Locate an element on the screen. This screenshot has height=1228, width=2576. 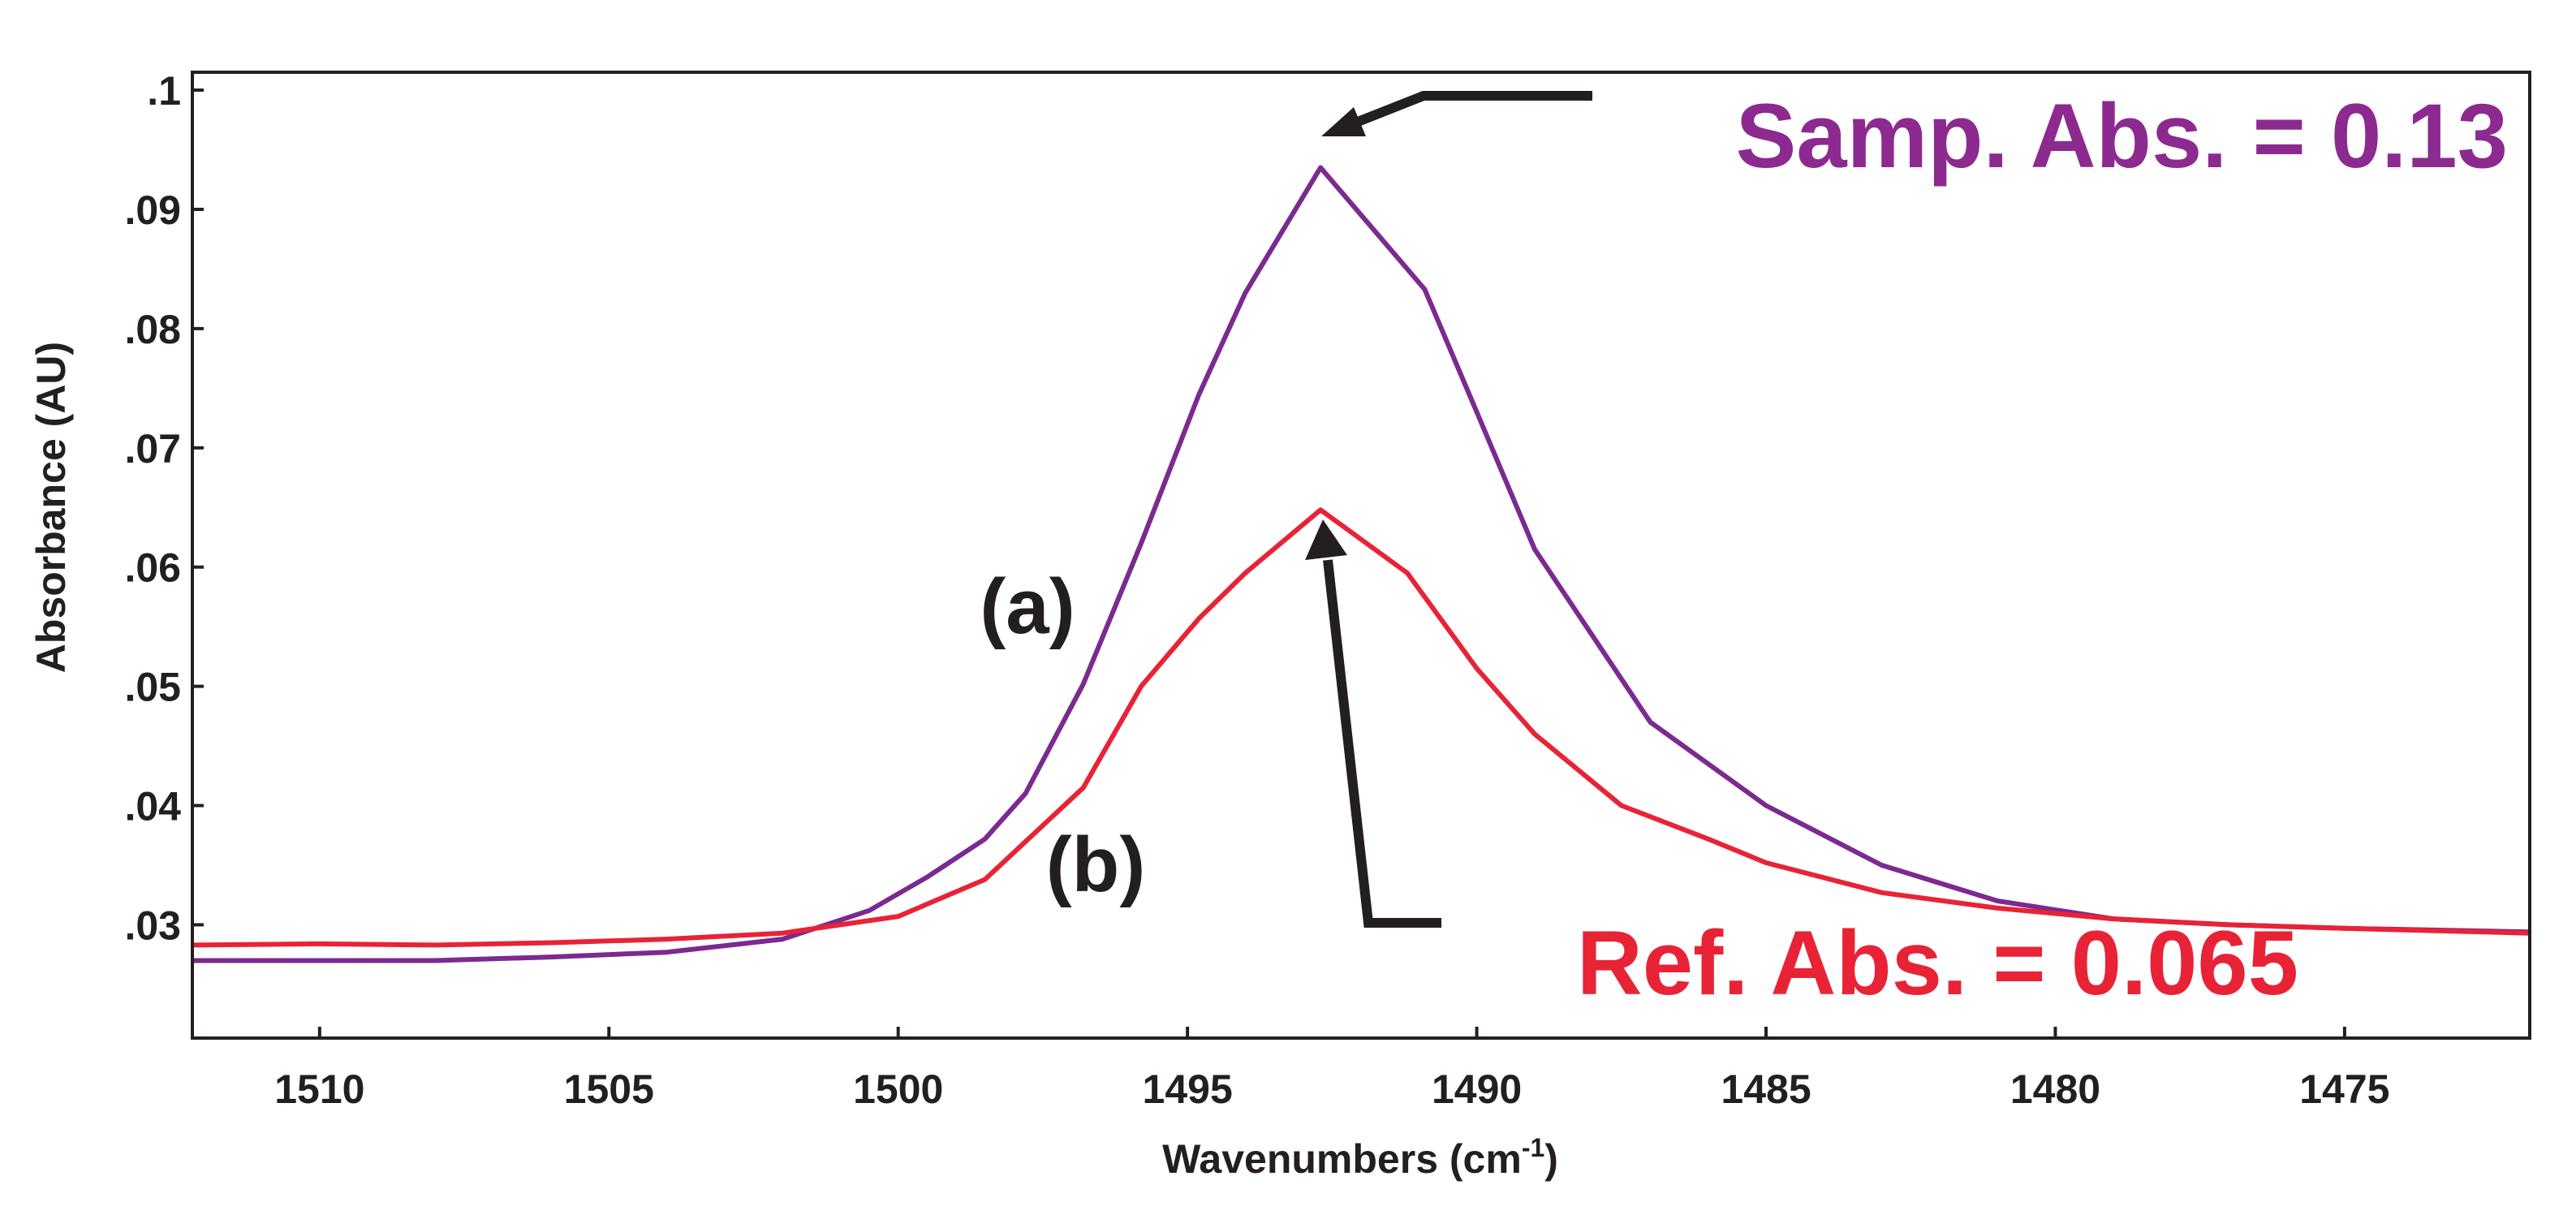
y-tick-label: .09 is located at coordinates (153, 210).